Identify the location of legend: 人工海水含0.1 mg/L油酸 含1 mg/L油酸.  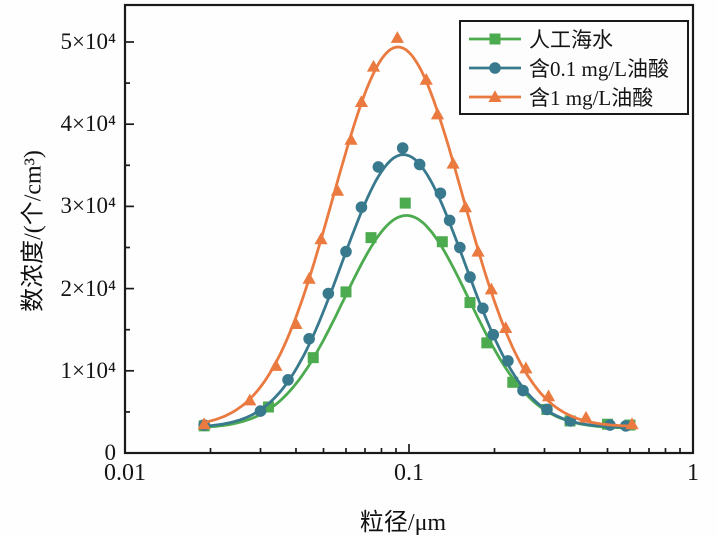
(574, 67).